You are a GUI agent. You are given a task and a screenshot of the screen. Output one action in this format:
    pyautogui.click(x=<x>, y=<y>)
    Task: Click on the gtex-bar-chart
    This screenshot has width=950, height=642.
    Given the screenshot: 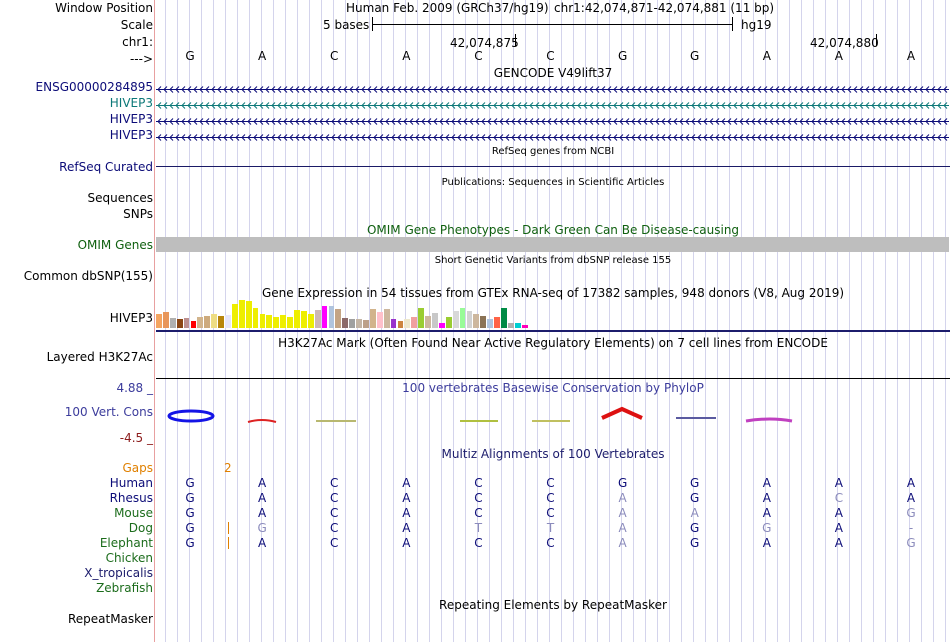 What is the action you would take?
    pyautogui.click(x=356, y=313)
    